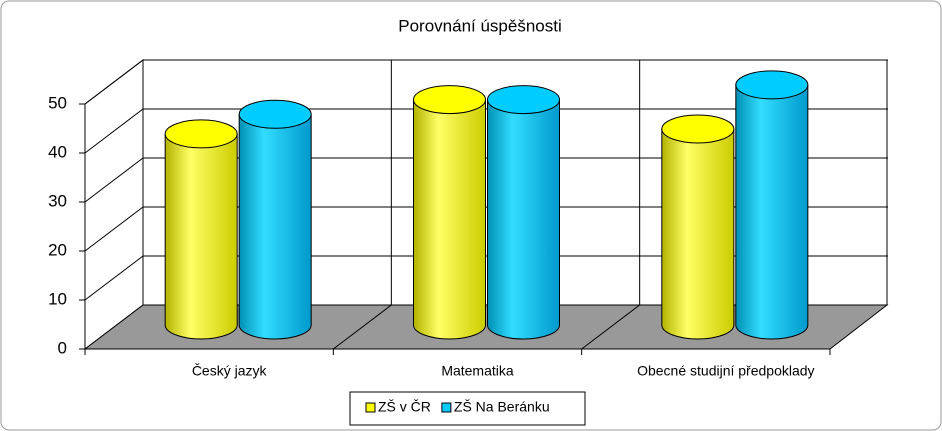 Image resolution: width=942 pixels, height=431 pixels. I want to click on legend-label: ZŠ v ČR, so click(404, 407).